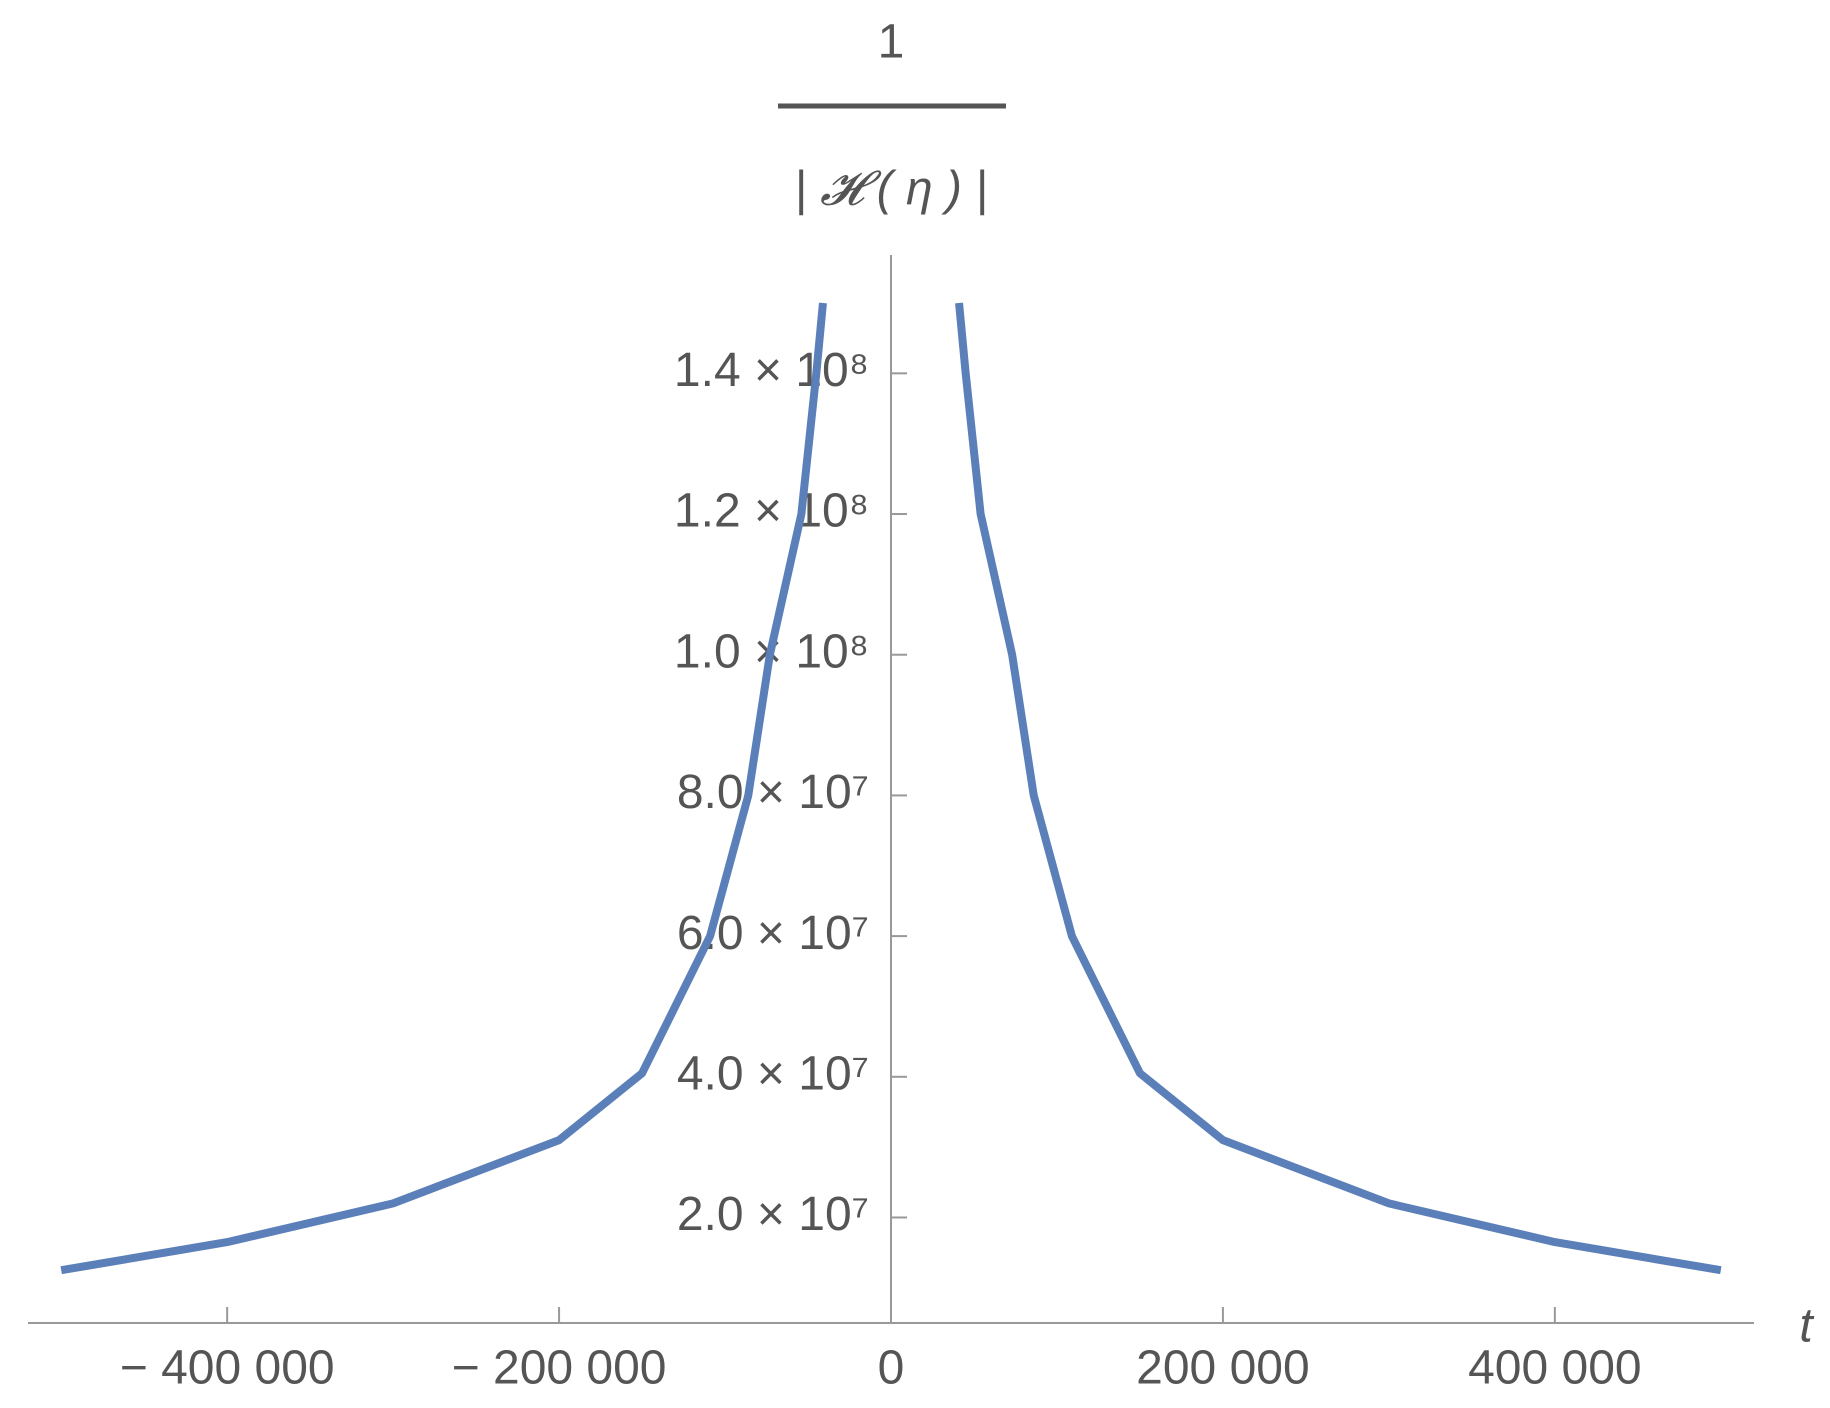 The width and height of the screenshot is (1830, 1408). What do you see at coordinates (1555, 1368) in the screenshot?
I see `x-tick-label: 400 000` at bounding box center [1555, 1368].